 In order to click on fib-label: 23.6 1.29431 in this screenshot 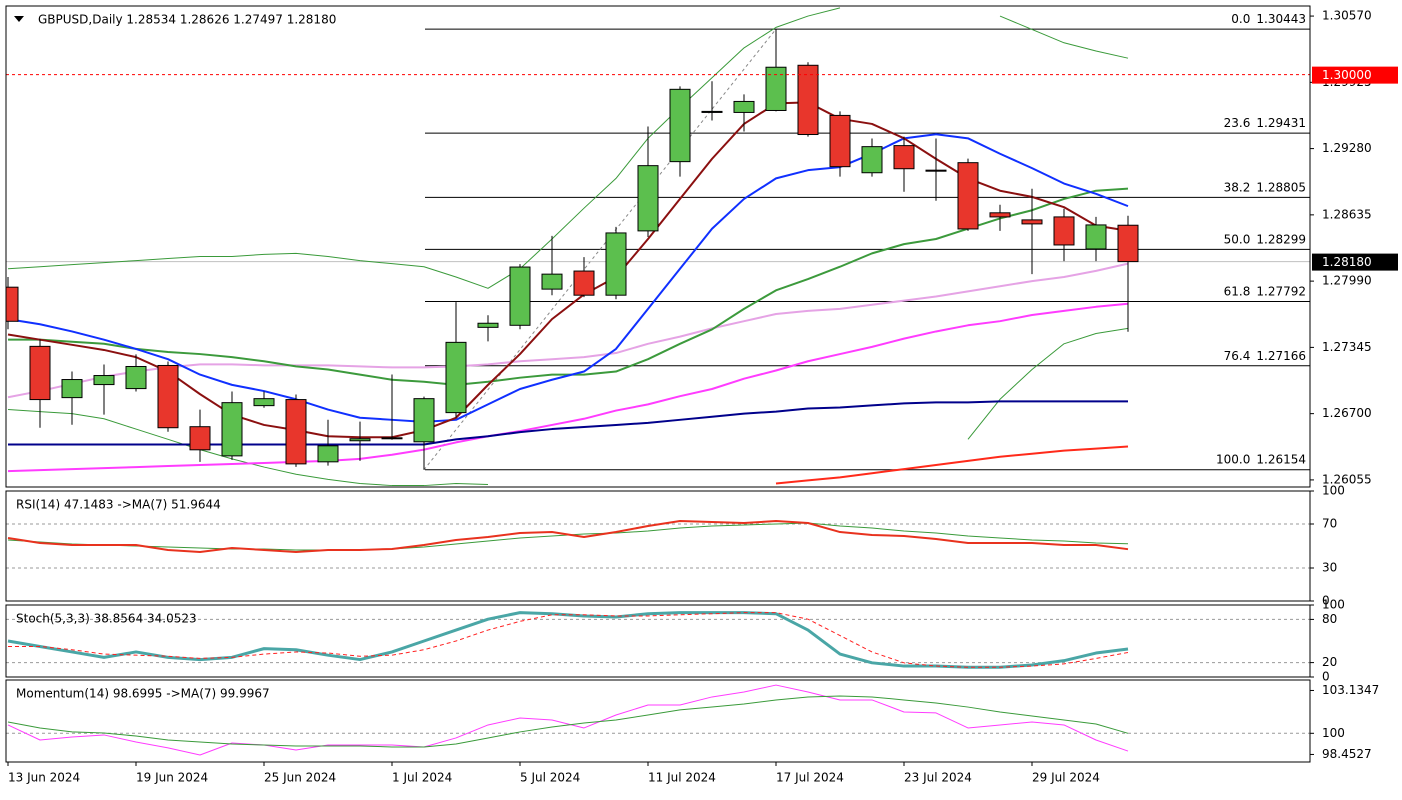, I will do `click(1265, 123)`.